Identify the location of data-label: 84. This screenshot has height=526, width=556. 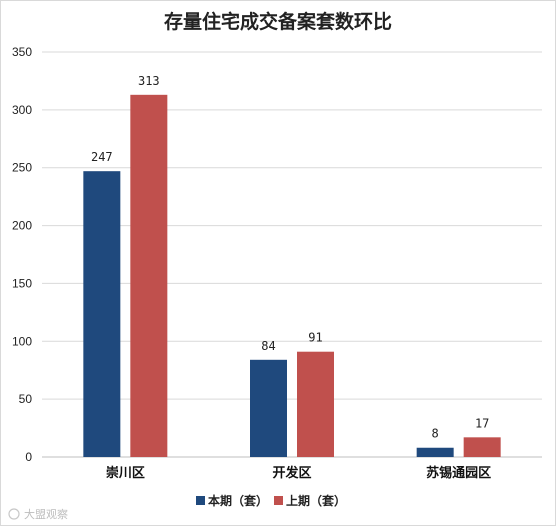
(268, 346).